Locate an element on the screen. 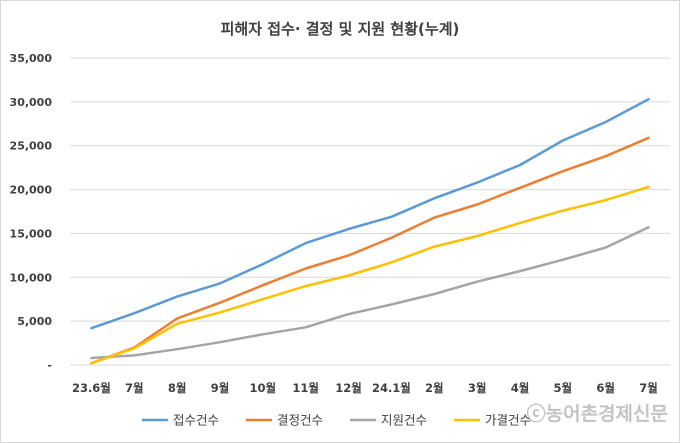  x-tick-label: 9월 is located at coordinates (220, 388).